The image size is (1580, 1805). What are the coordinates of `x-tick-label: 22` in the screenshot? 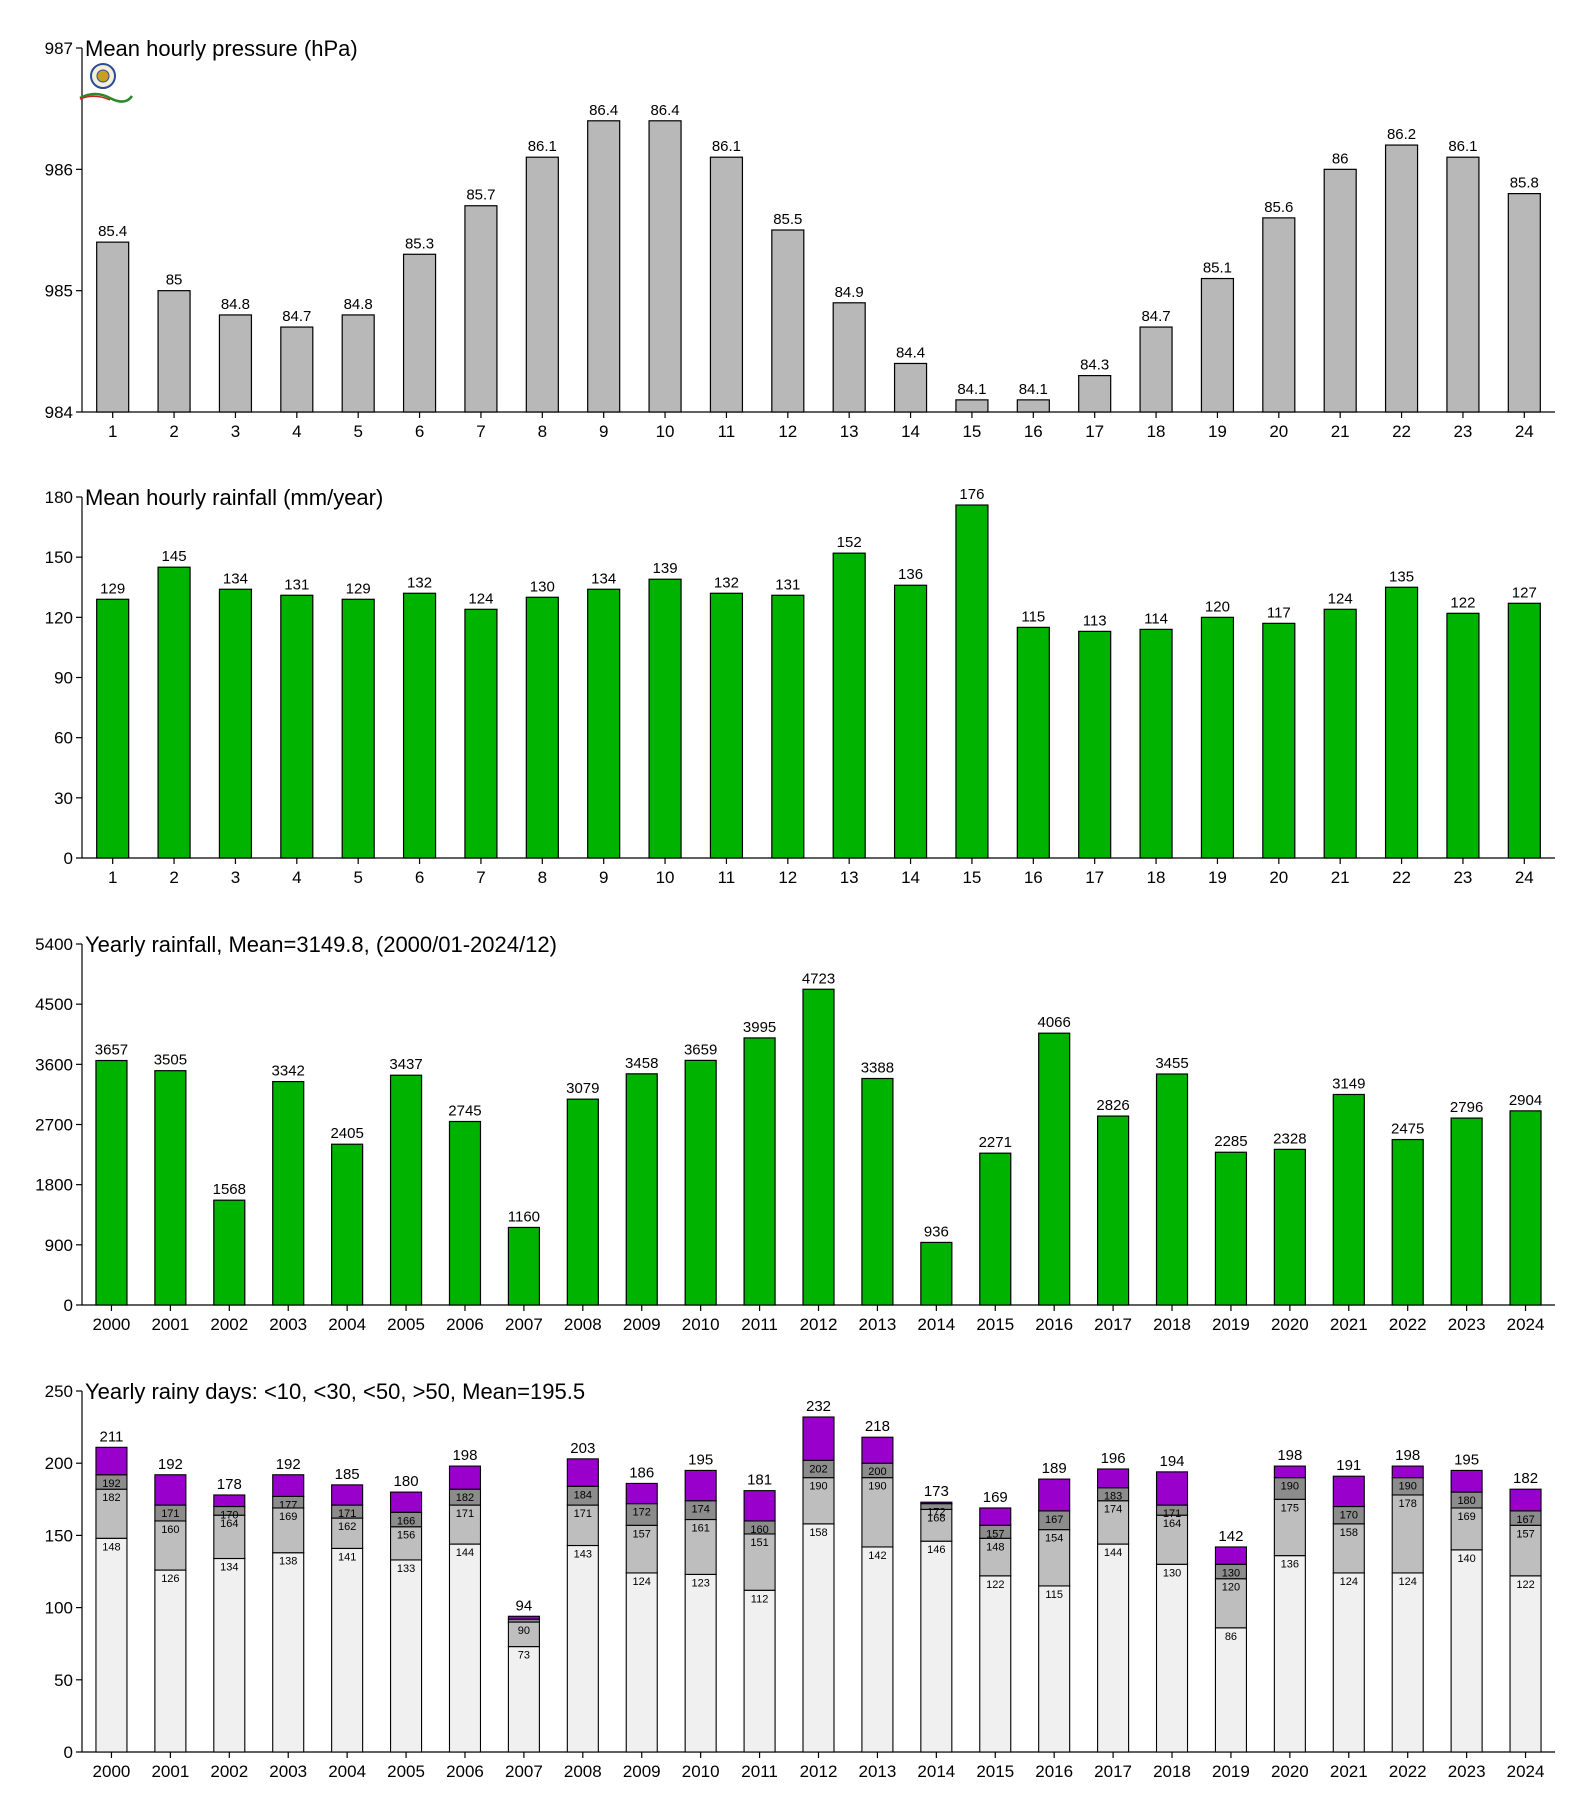 It's located at (1401, 431).